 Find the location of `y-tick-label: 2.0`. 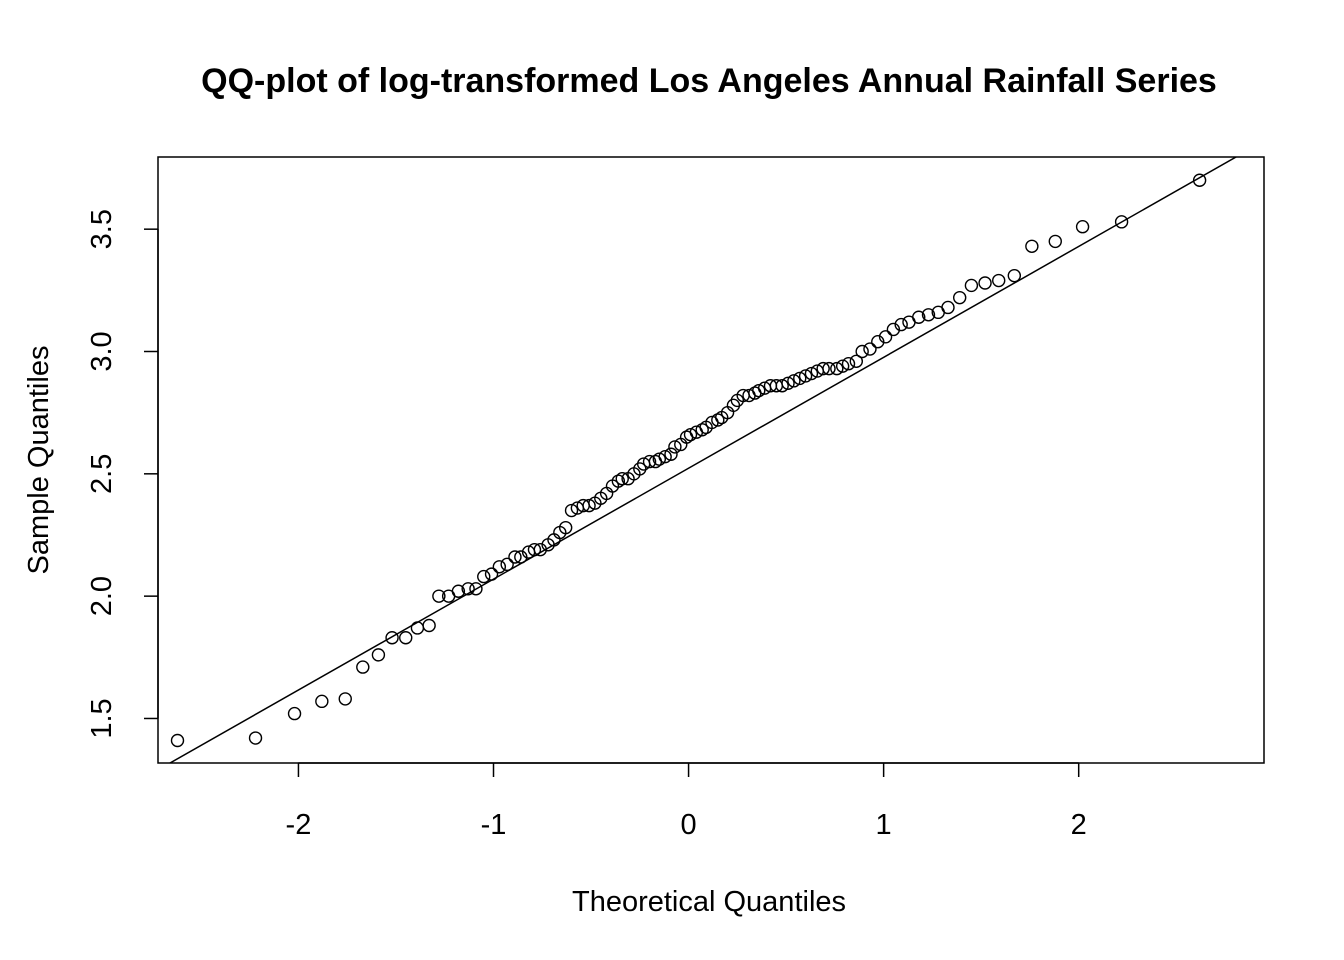

y-tick-label: 2.0 is located at coordinates (102, 596).